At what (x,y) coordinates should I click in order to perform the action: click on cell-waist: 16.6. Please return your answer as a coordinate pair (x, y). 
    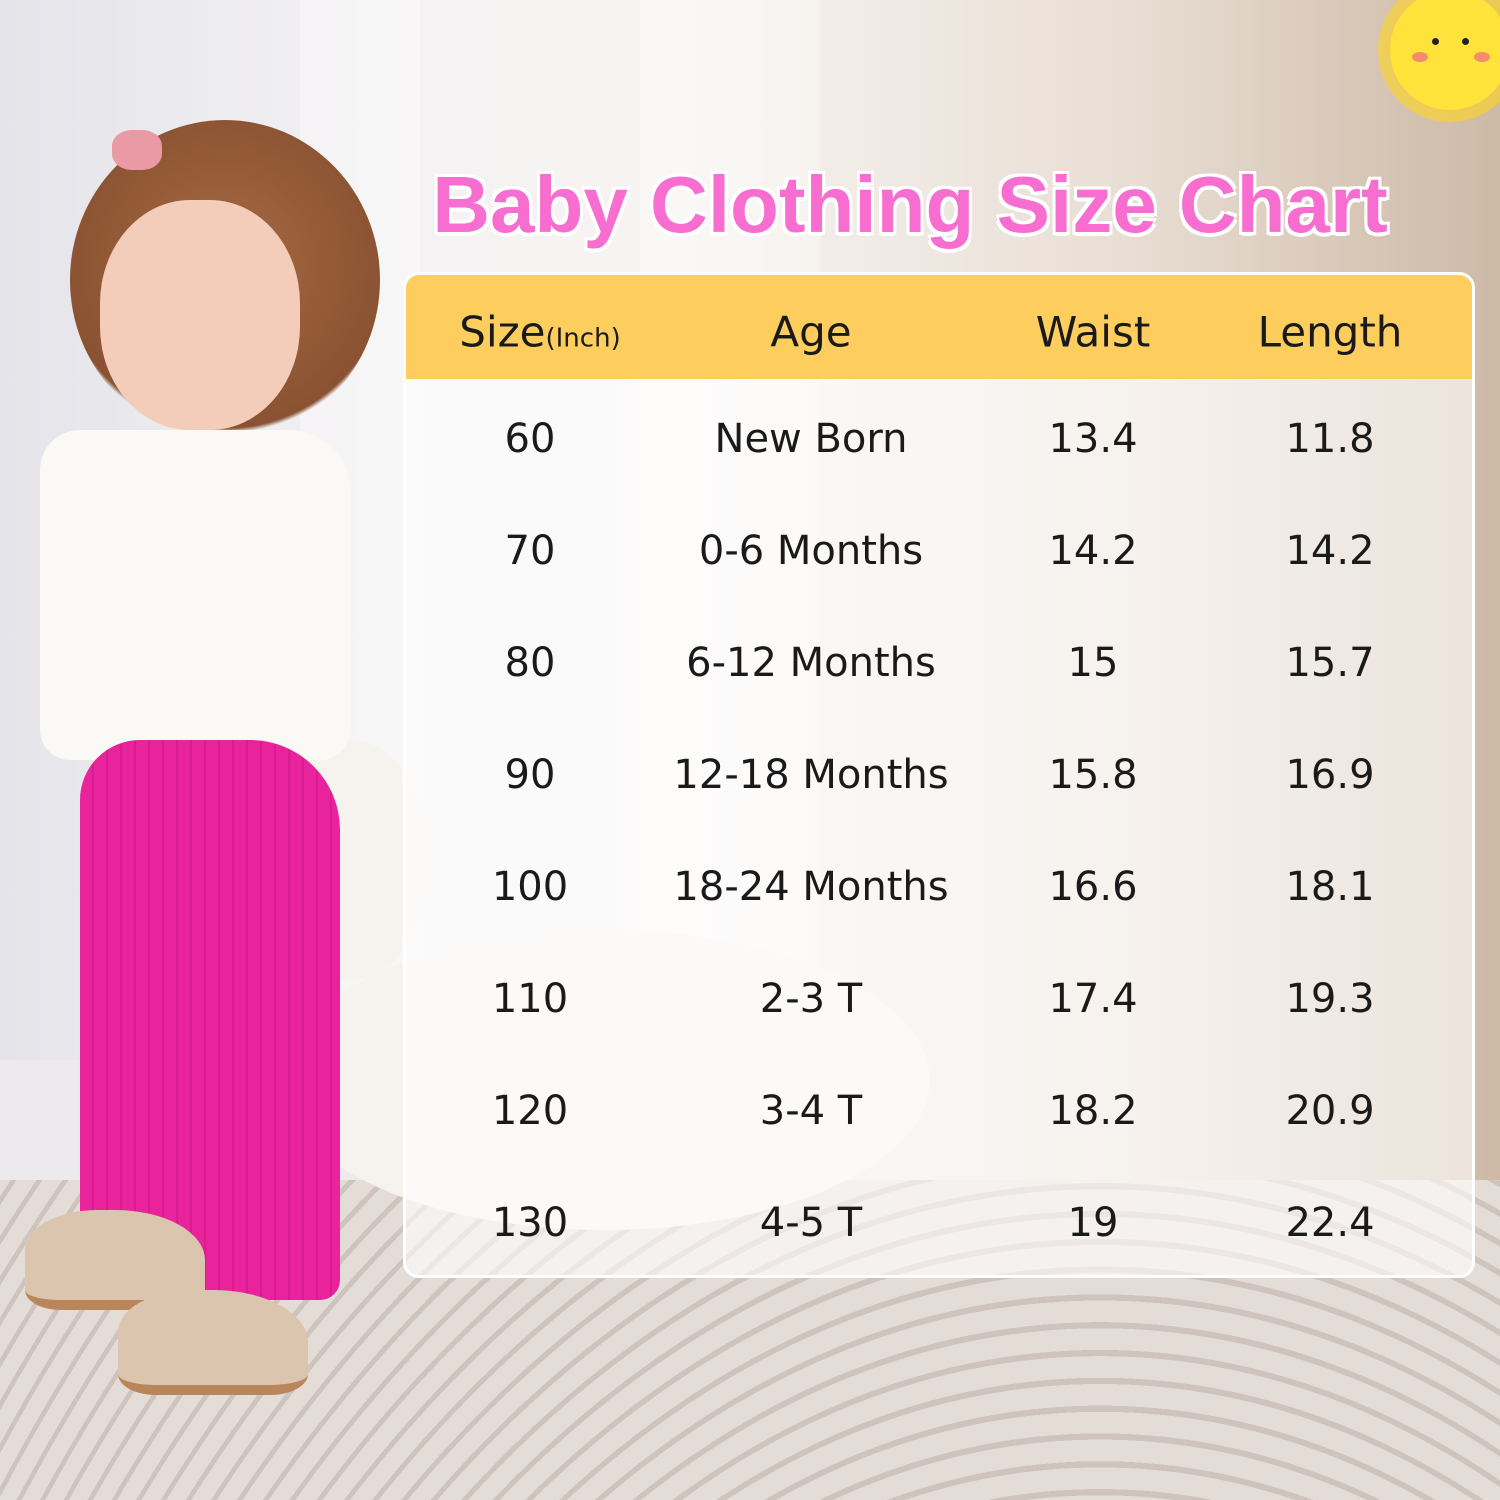
    Looking at the image, I should click on (1093, 887).